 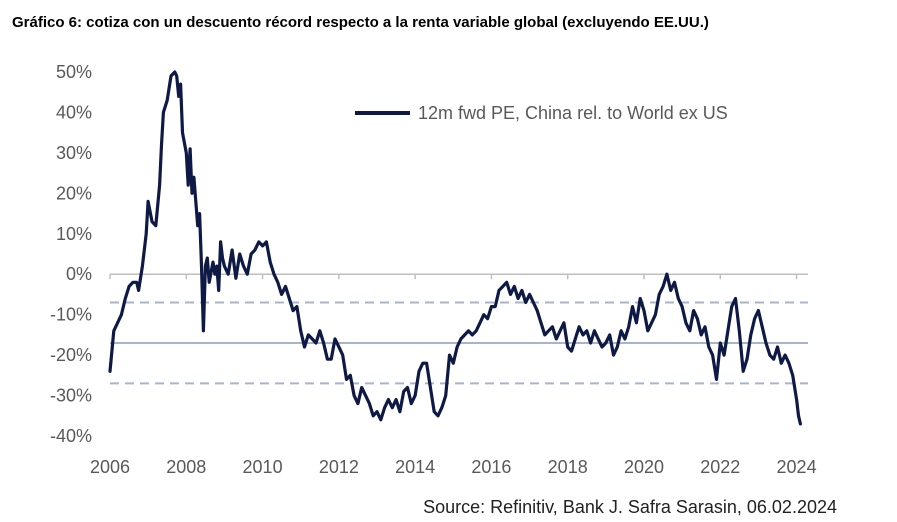 I want to click on y-tick-label: -20%, so click(x=71, y=355).